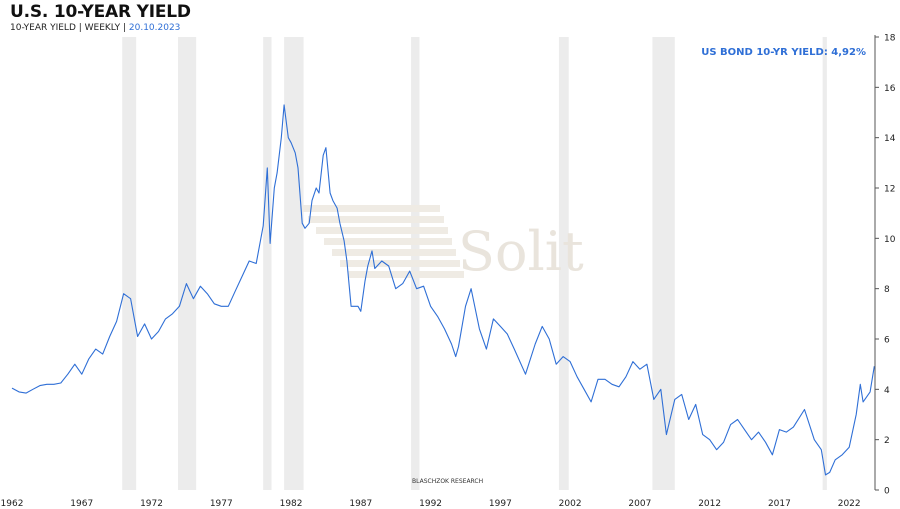 This screenshot has height=509, width=900. Describe the element at coordinates (889, 190) in the screenshot. I see `y-tick-label: 12` at that location.